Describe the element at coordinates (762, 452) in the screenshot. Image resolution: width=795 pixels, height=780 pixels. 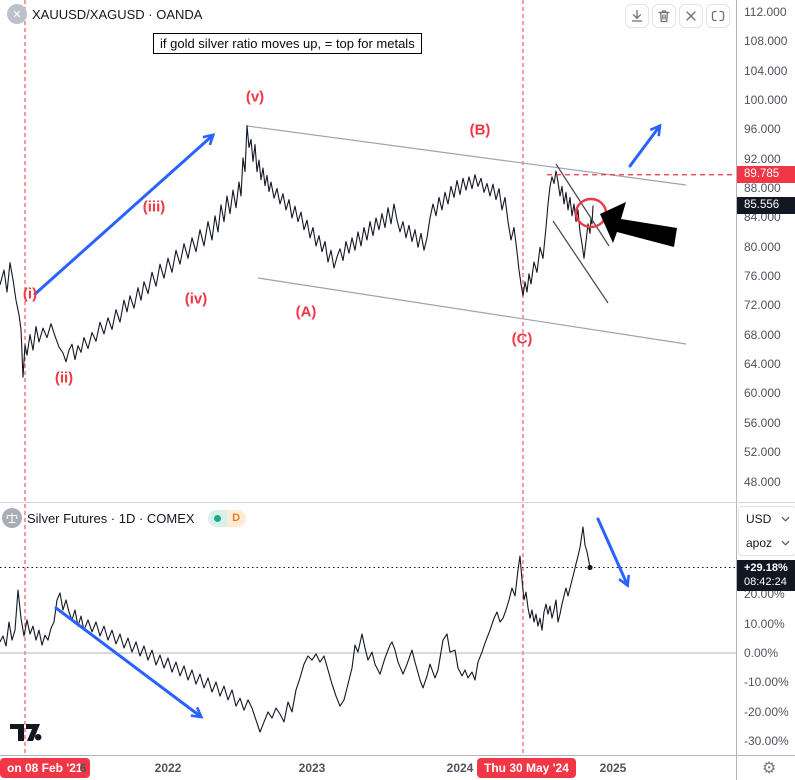
I see `price-tick-label: 52.000` at that location.